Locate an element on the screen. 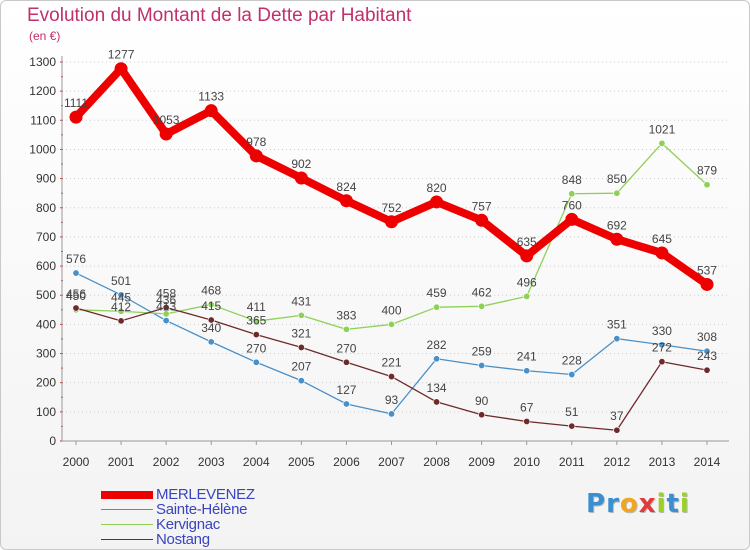  y-tick-label: 800 is located at coordinates (46, 208).